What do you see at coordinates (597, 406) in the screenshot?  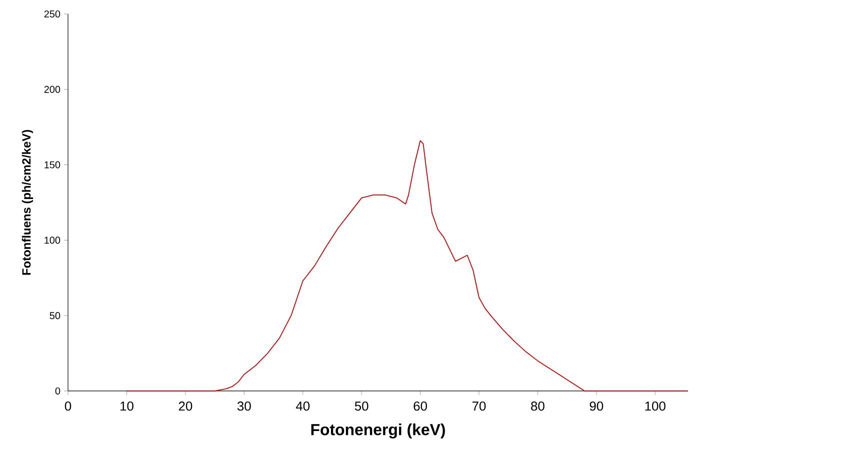 I see `x-tick-label: 90` at bounding box center [597, 406].